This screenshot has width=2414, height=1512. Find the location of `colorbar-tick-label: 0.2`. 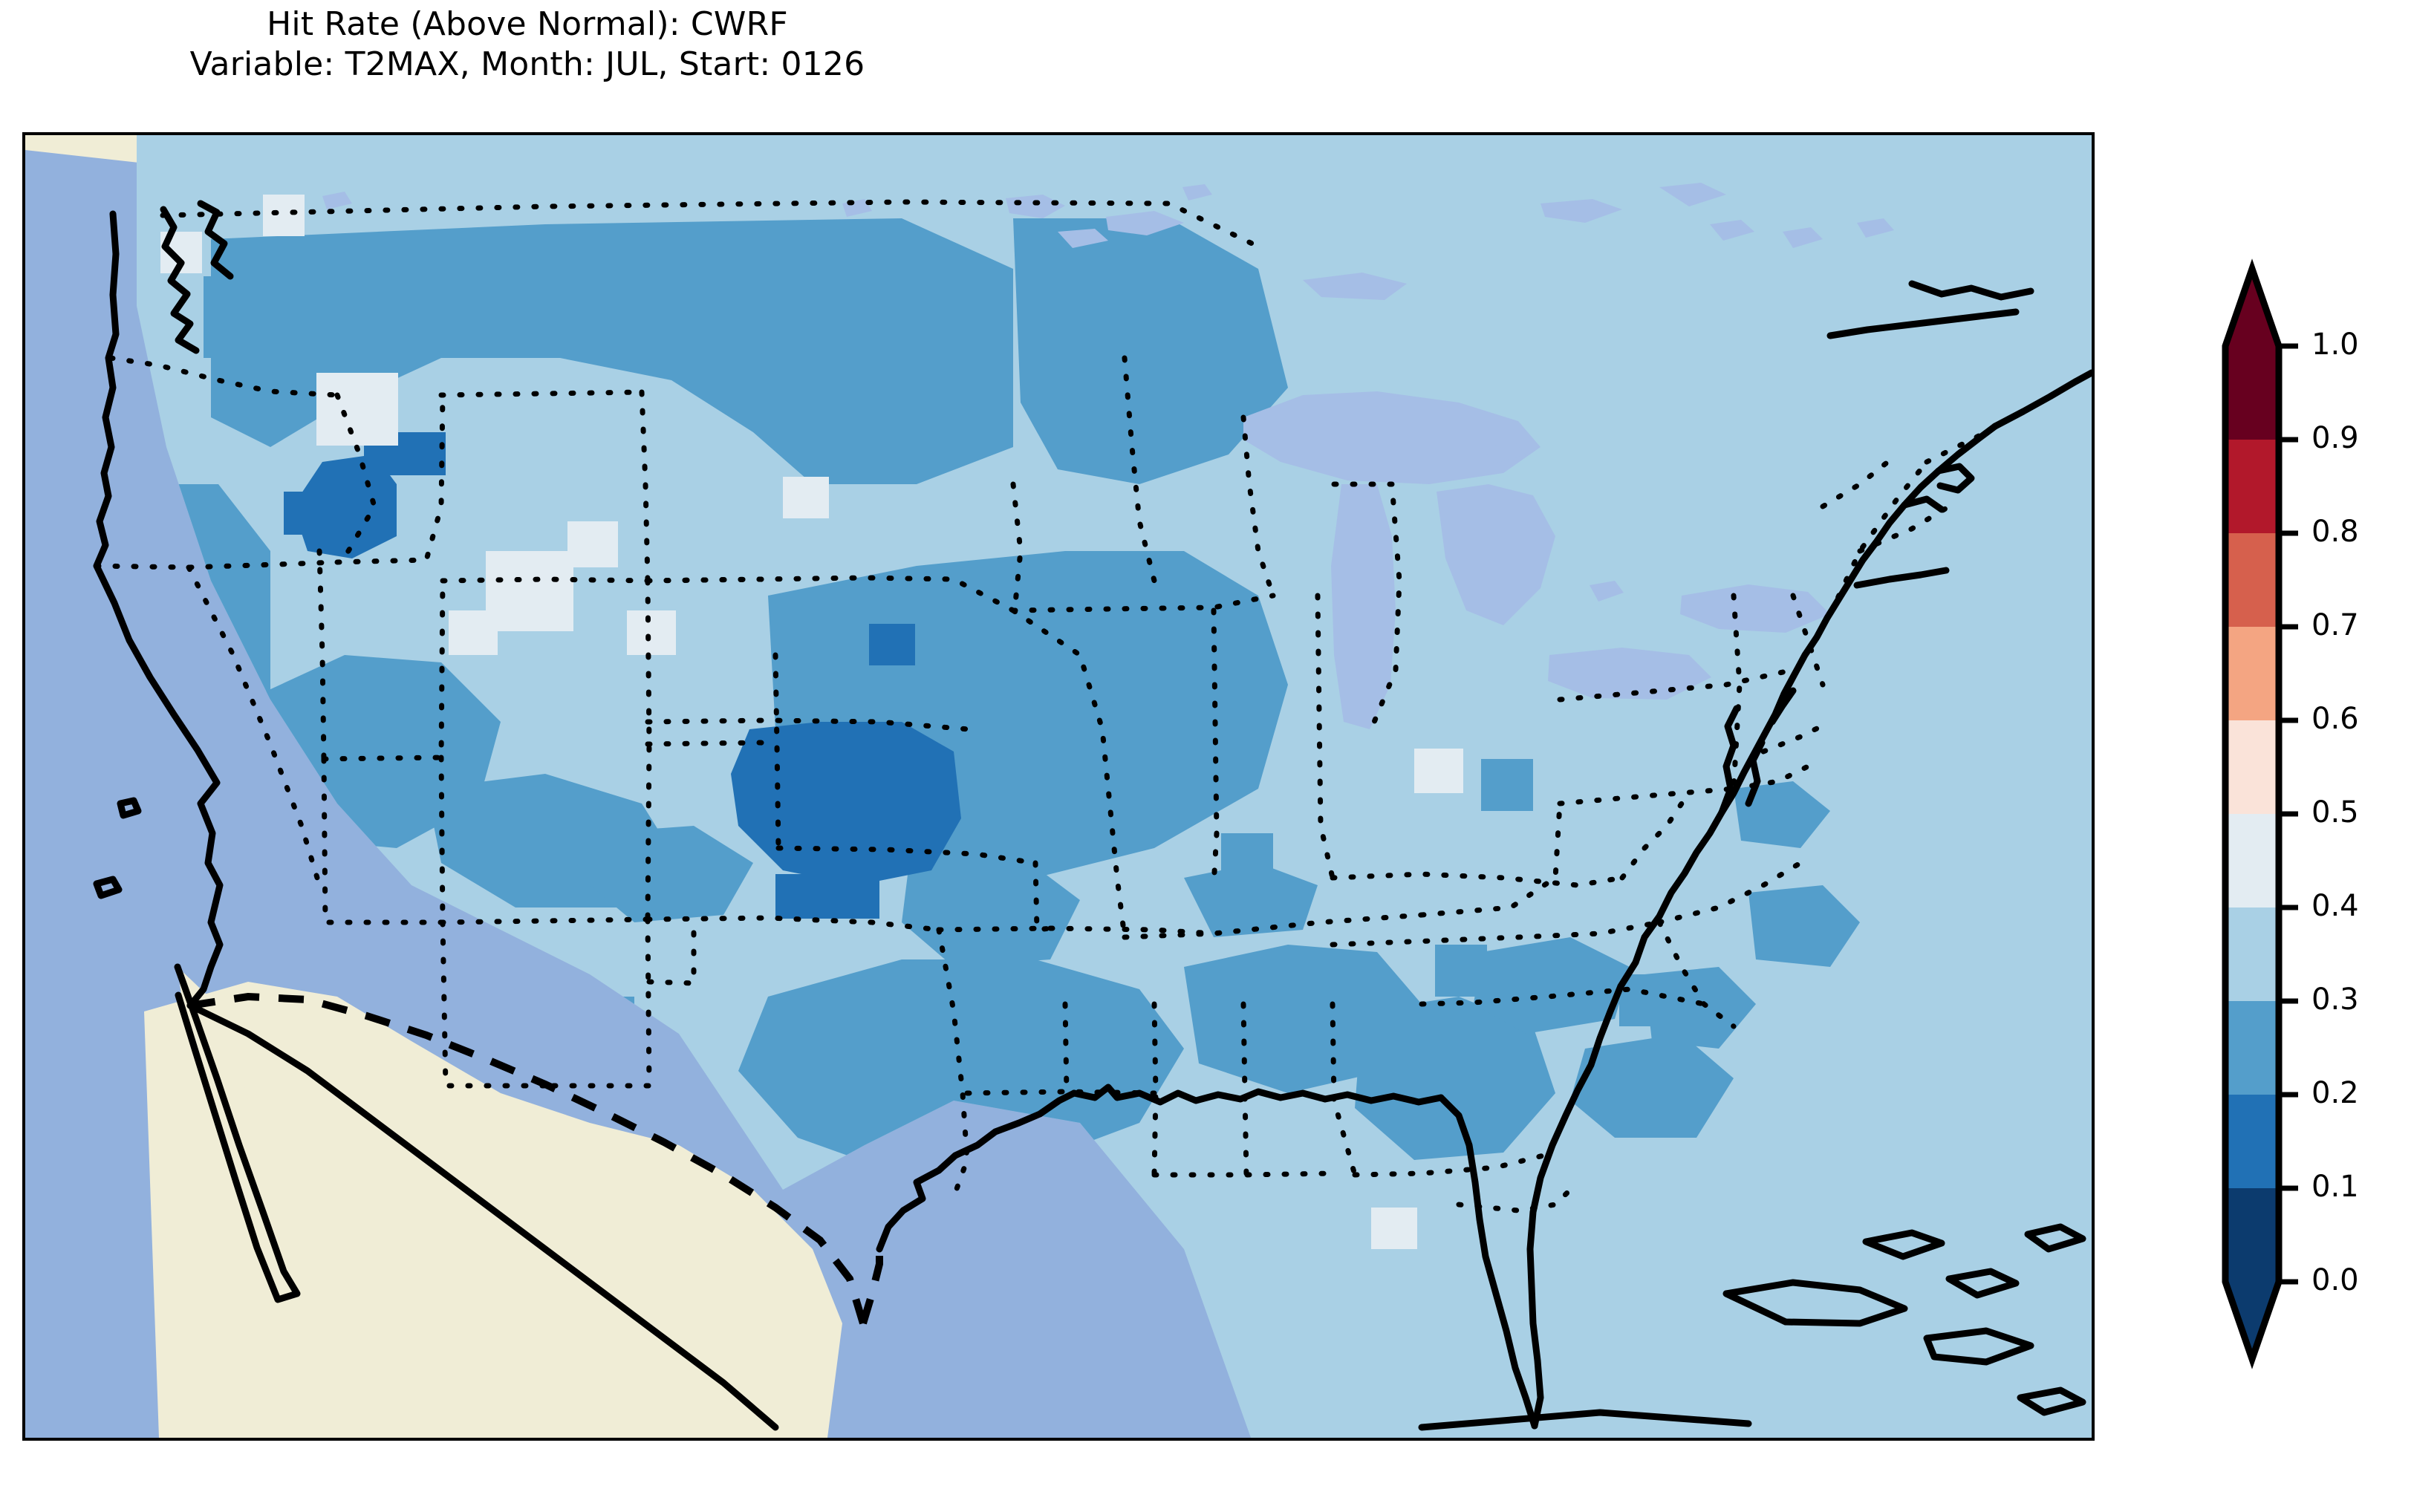

colorbar-tick-label: 0.2 is located at coordinates (2335, 1093).